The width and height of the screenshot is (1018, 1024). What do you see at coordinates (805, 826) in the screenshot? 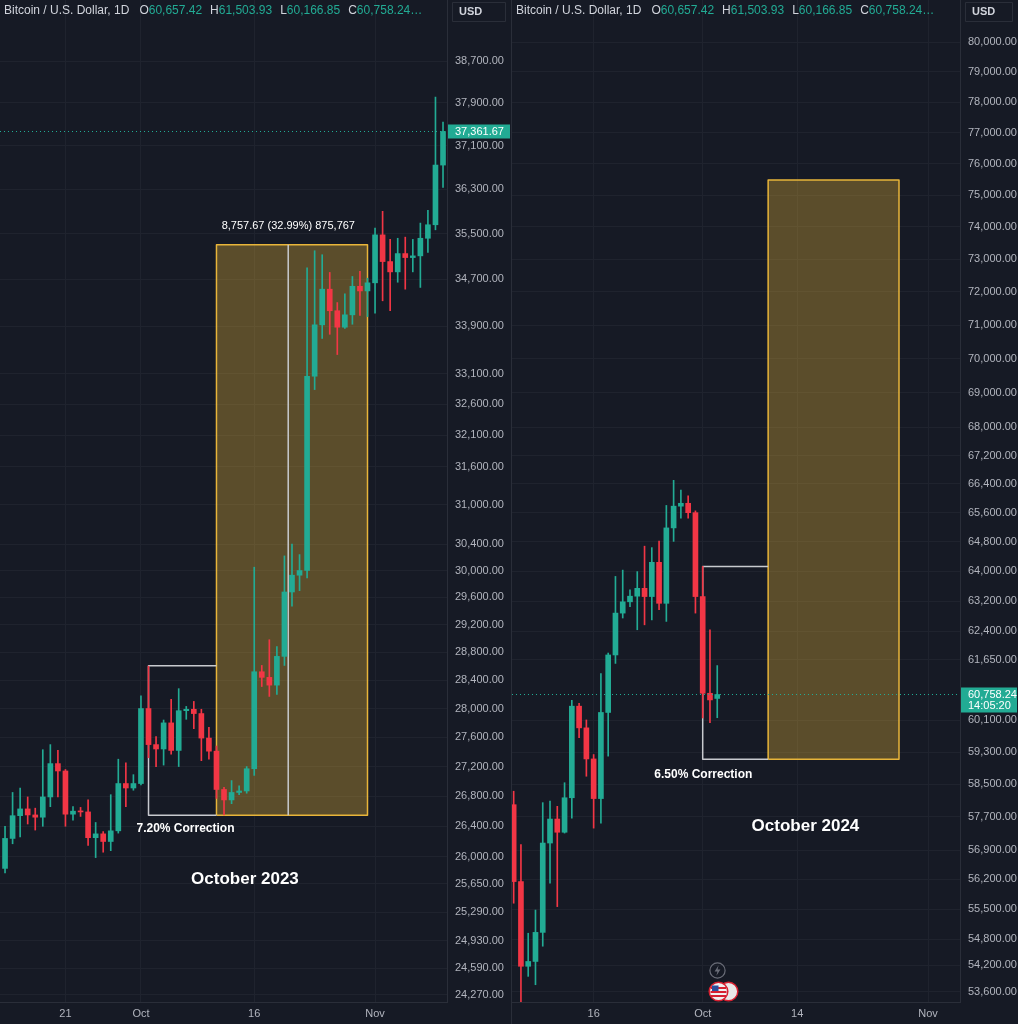
I see `annotation: October 2024` at bounding box center [805, 826].